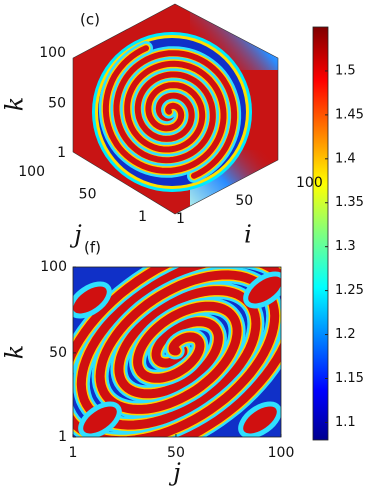 The image size is (366, 494). I want to click on axis-label: i, so click(248, 235).